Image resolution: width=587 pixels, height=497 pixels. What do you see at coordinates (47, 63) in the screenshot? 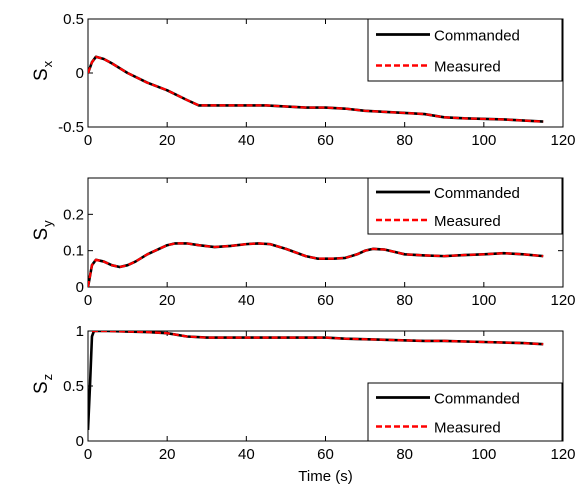
I see `y-axis-label-subscript: x` at bounding box center [47, 63].